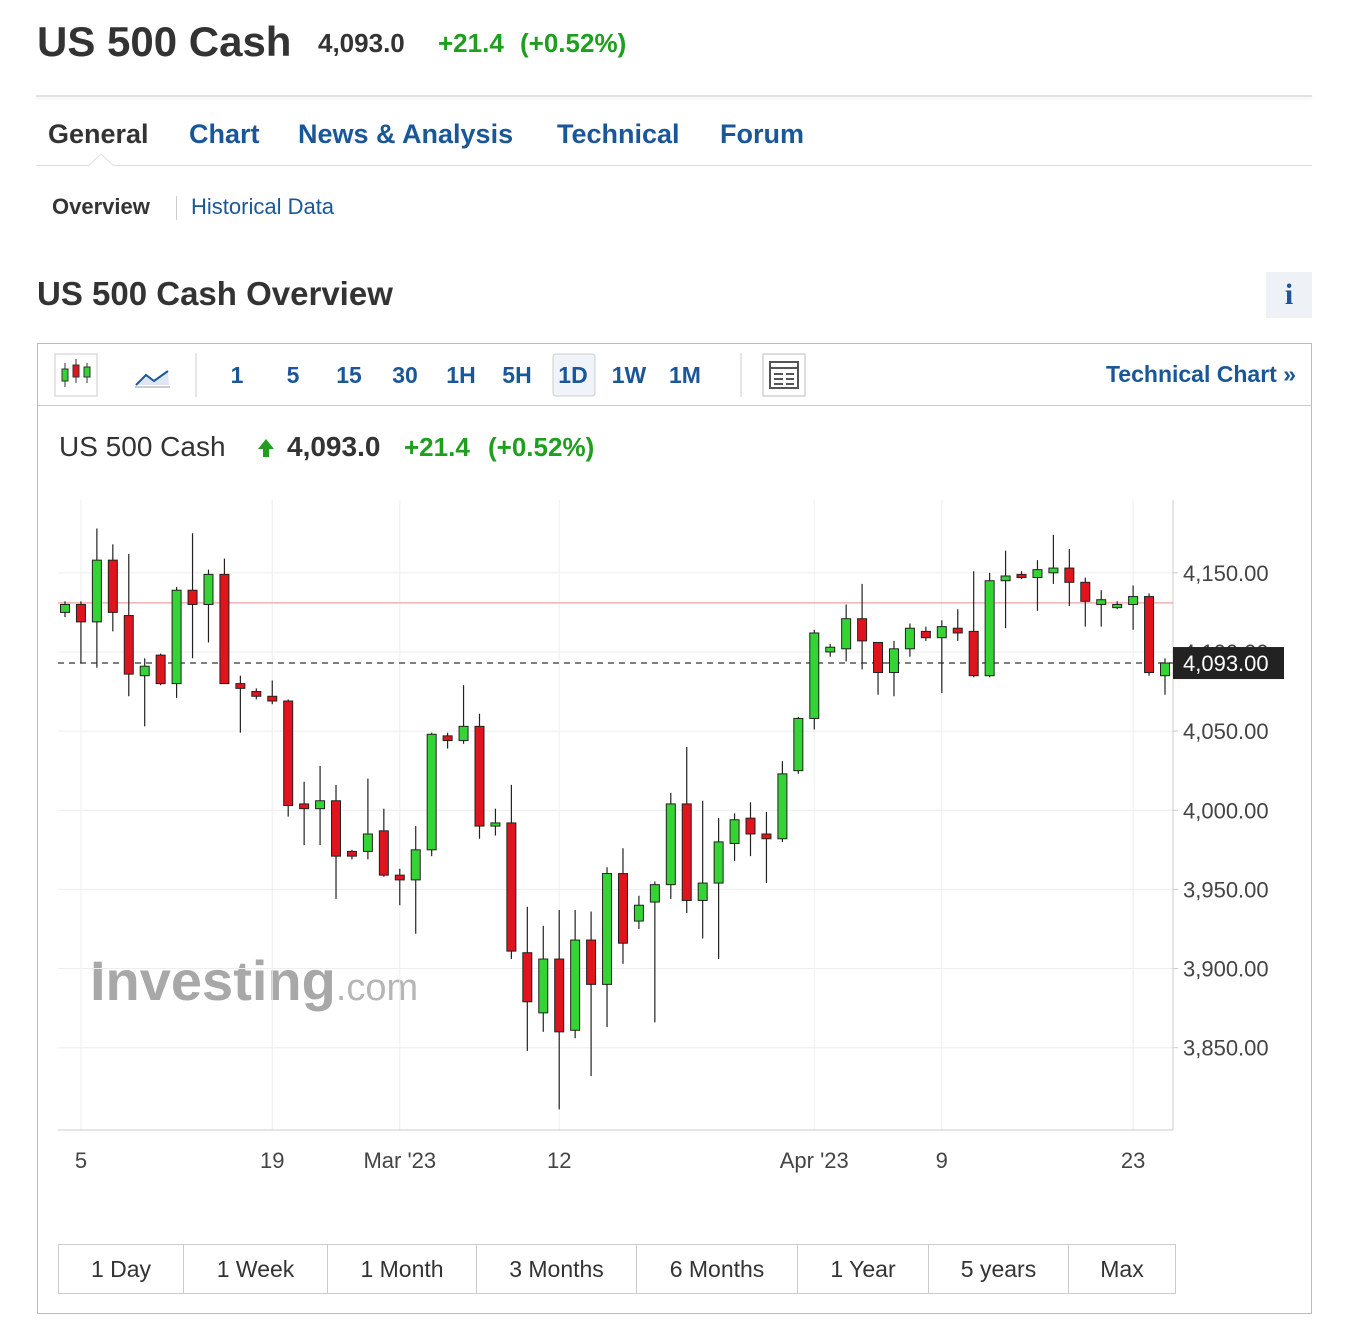  What do you see at coordinates (121, 1269) in the screenshot?
I see `range-button: 1 Day` at bounding box center [121, 1269].